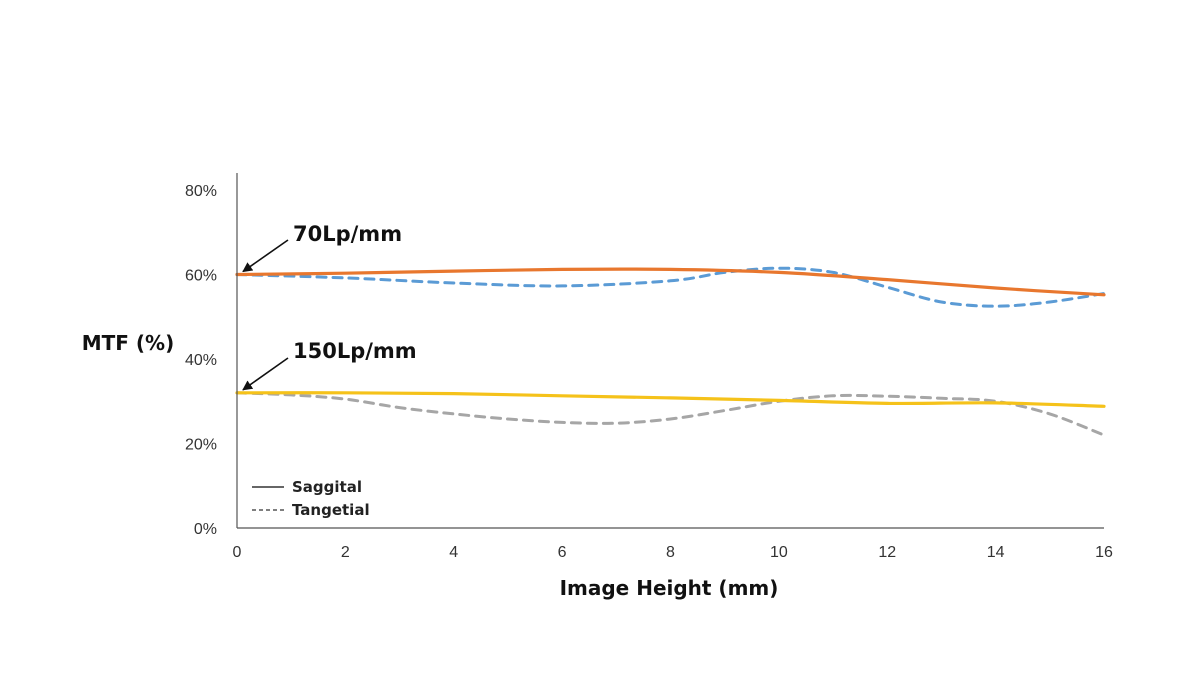 Image resolution: width=1200 pixels, height=675 pixels. What do you see at coordinates (779, 552) in the screenshot?
I see `x-tick-label: 10` at bounding box center [779, 552].